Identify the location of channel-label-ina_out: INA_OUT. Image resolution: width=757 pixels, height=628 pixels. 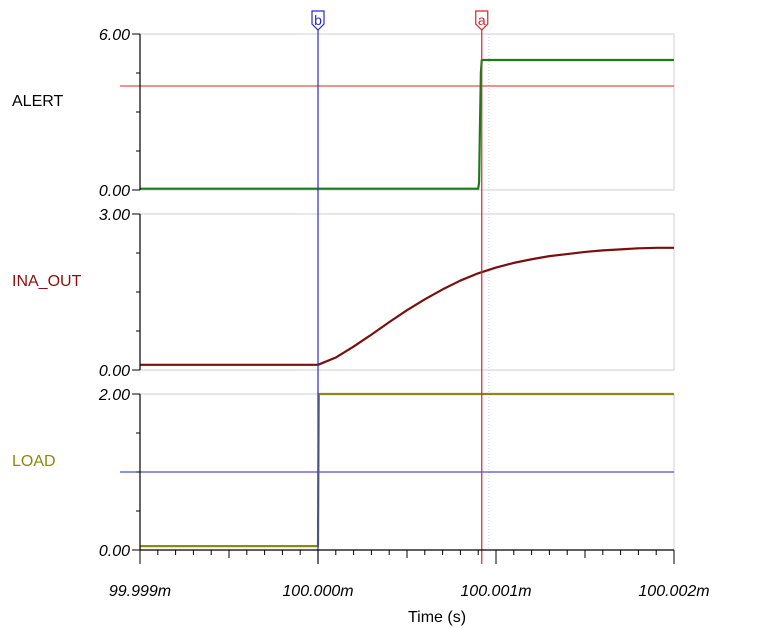
(47, 281).